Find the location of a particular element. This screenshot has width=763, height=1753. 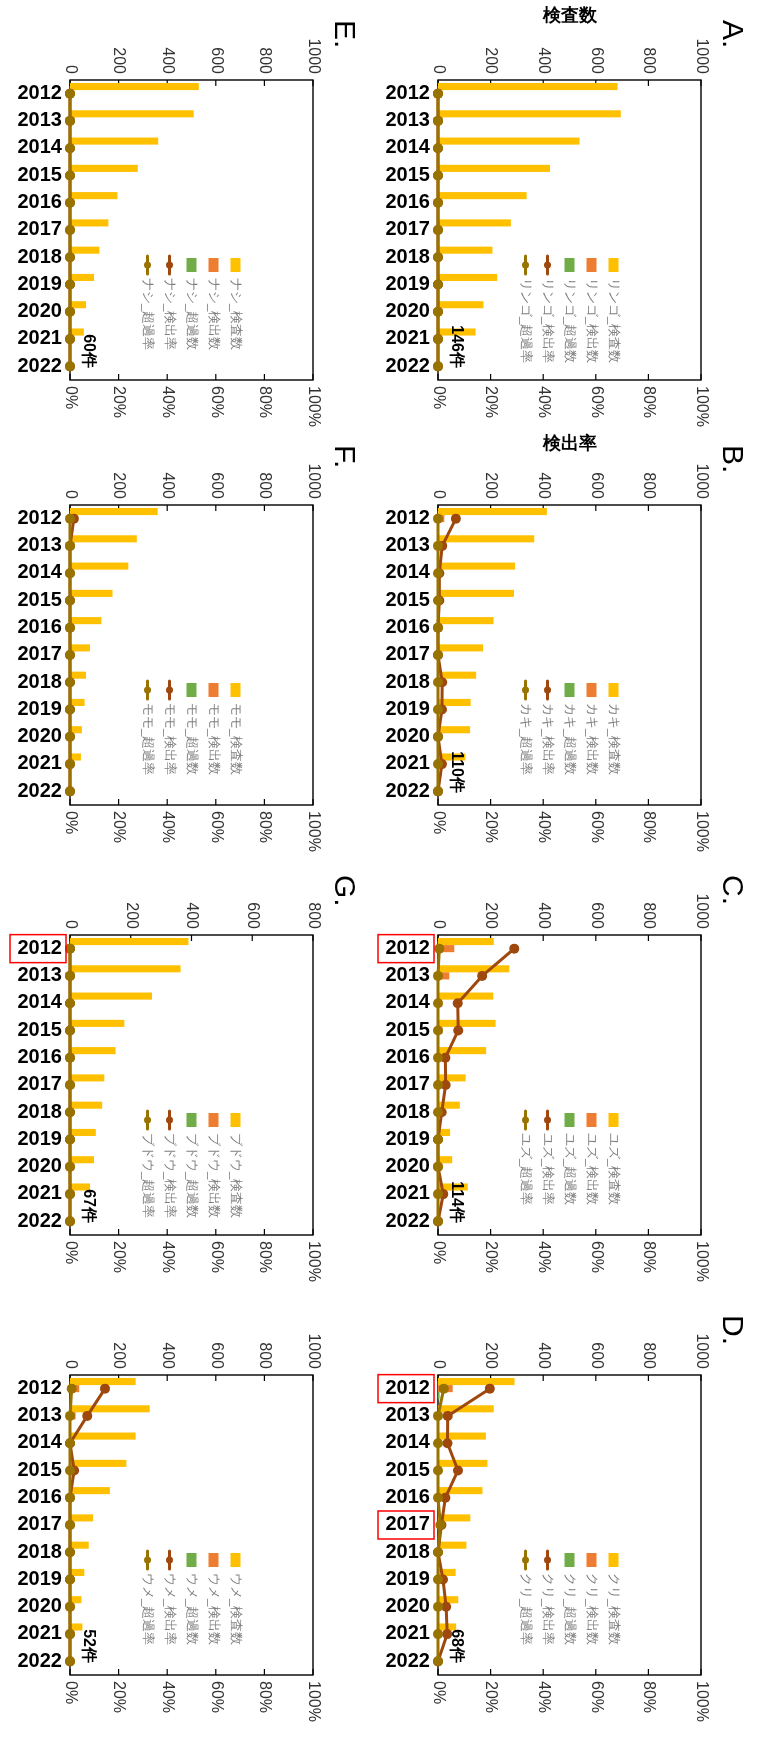

legend-label: クリ_検出数 is located at coordinates (593, 1609).